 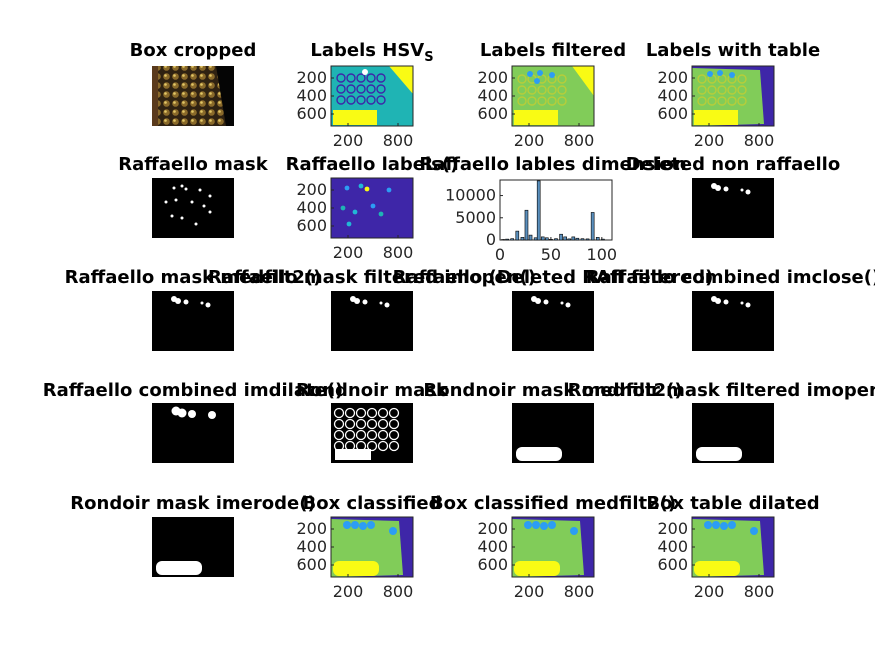 What do you see at coordinates (193, 164) in the screenshot?
I see `panel-title: Raffaello mask` at bounding box center [193, 164].